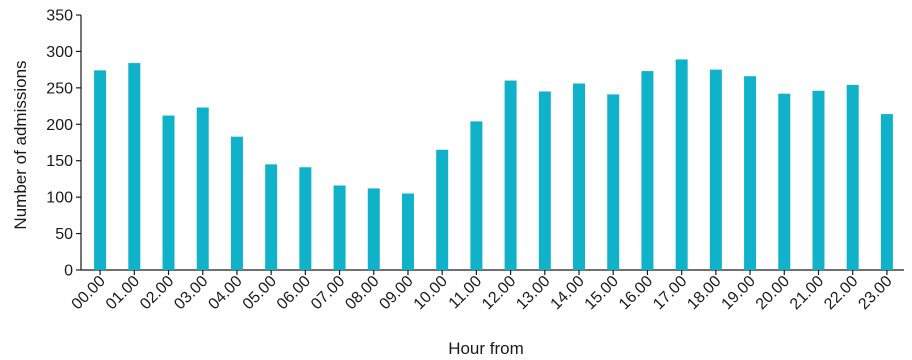 This screenshot has width=912, height=360. What do you see at coordinates (89, 293) in the screenshot?
I see `x-tick-label: 00.00` at bounding box center [89, 293].